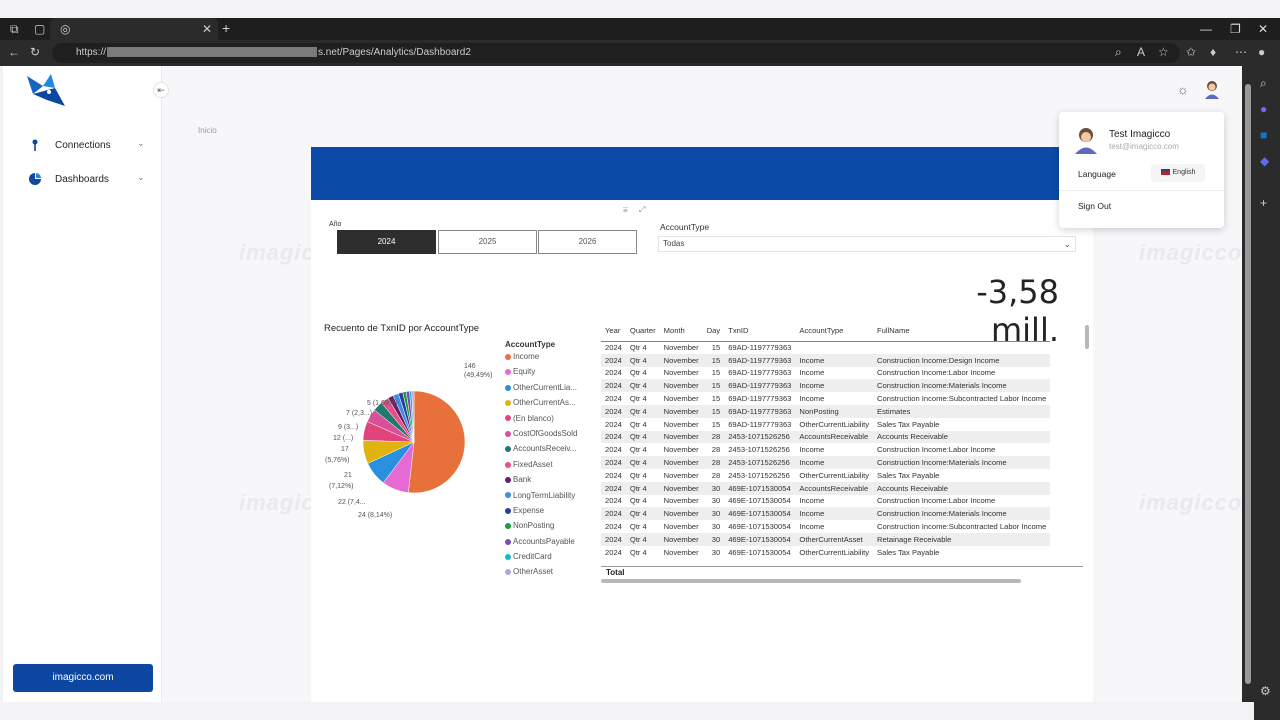 Image resolution: width=1280 pixels, height=720 pixels. Describe the element at coordinates (616, 53) in the screenshot. I see `url-field: https:// s.net/Pages/Analytics/Dashboard2` at that location.